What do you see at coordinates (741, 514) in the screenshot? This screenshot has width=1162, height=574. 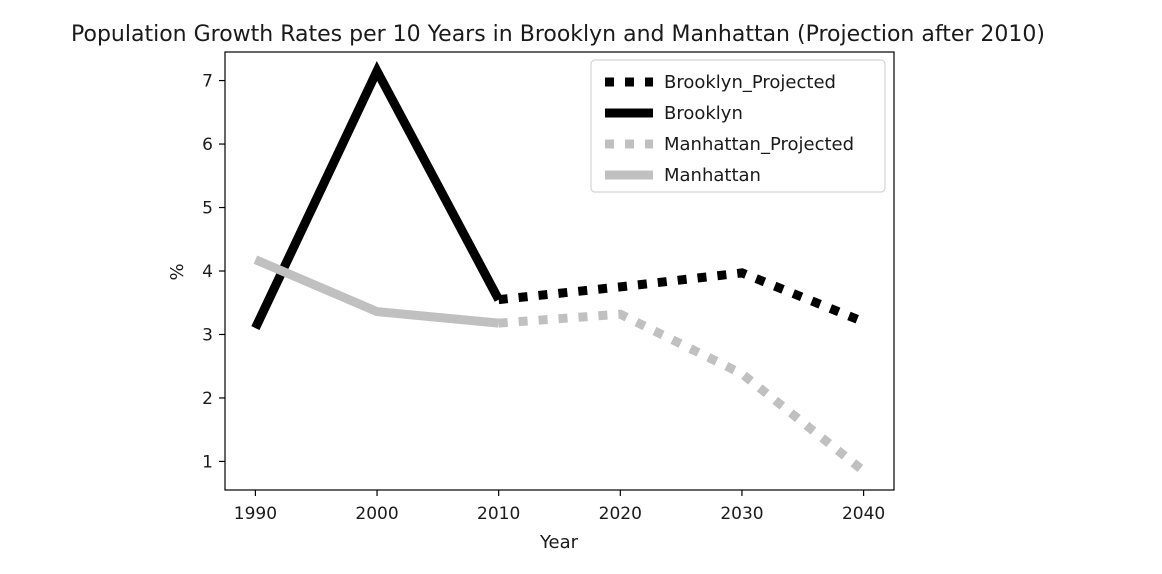 I see `x-tick-label-2030: 2030` at bounding box center [741, 514].